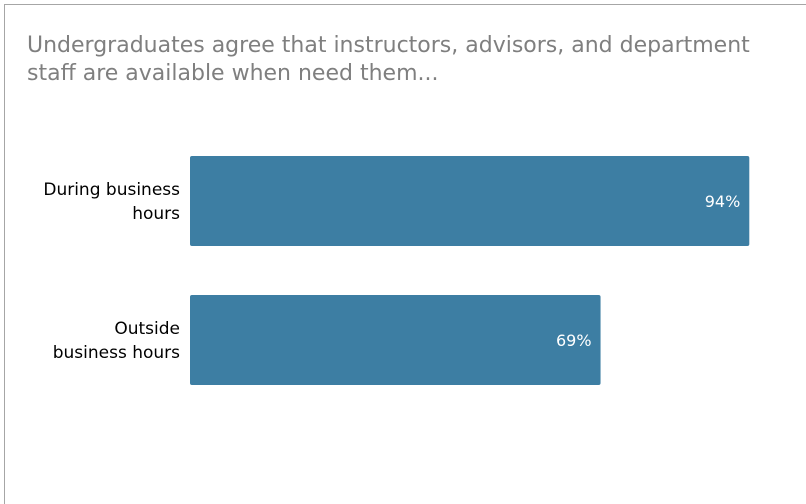 Image resolution: width=806 pixels, height=504 pixels. Describe the element at coordinates (116, 341) in the screenshot. I see `category-label-1: Outside business hours` at that location.